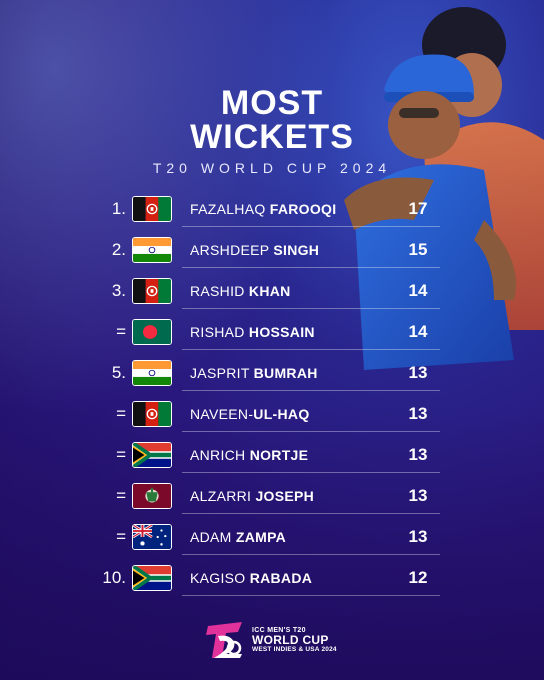 Image resolution: width=544 pixels, height=680 pixels. Describe the element at coordinates (418, 577) in the screenshot. I see `wickets-count: 12` at that location.